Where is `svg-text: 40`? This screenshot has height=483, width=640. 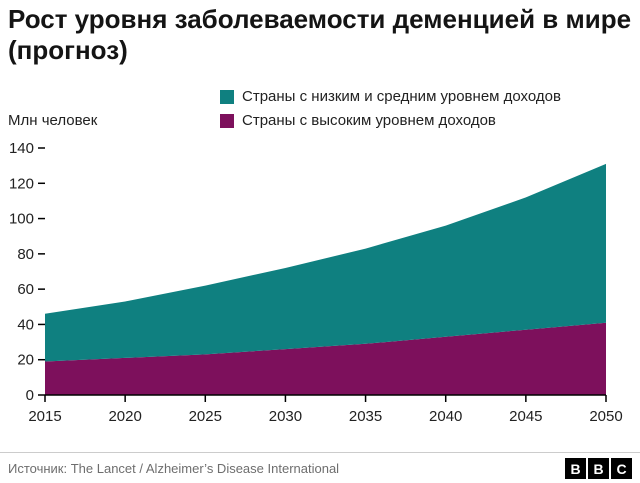
svg-text: 40 is located at coordinates (25, 324).